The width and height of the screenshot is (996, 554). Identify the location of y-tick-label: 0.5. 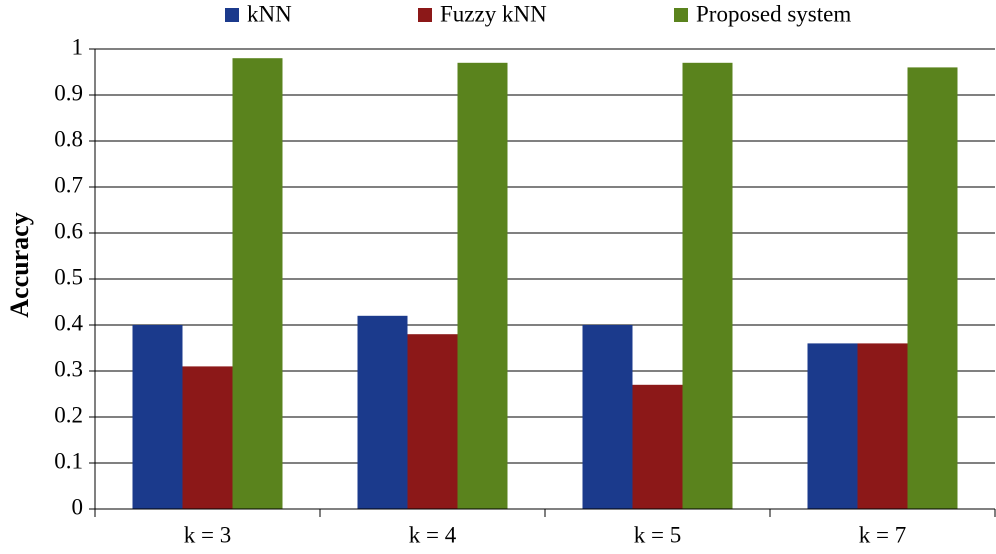
(68, 276).